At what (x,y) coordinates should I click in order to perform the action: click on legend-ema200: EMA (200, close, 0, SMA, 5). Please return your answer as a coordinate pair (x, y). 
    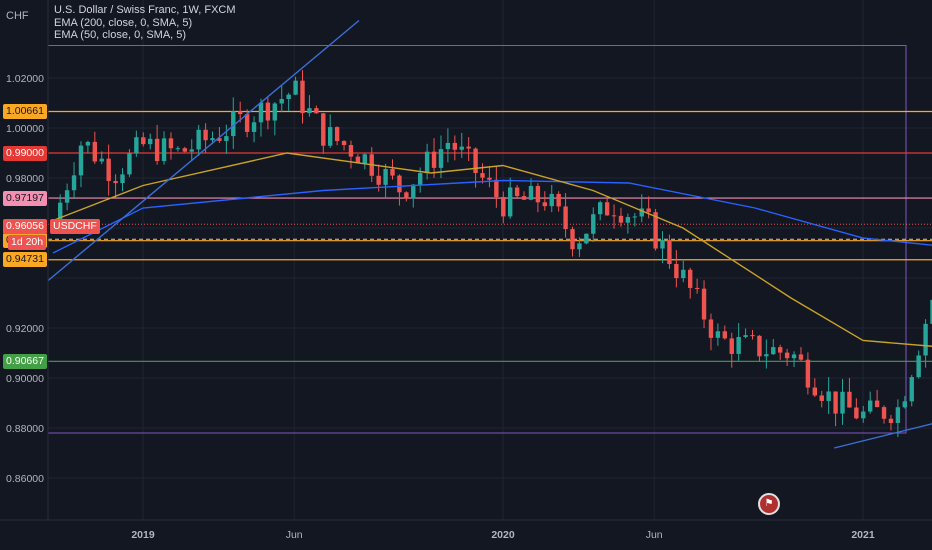
    Looking at the image, I should click on (123, 22).